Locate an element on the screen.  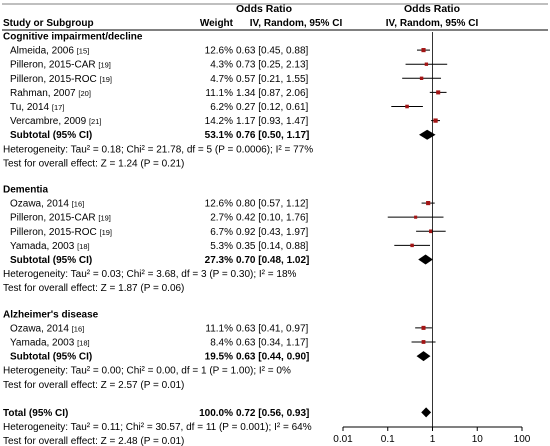
study-name: Vercambre, 2009 [21] is located at coordinates (55, 121).